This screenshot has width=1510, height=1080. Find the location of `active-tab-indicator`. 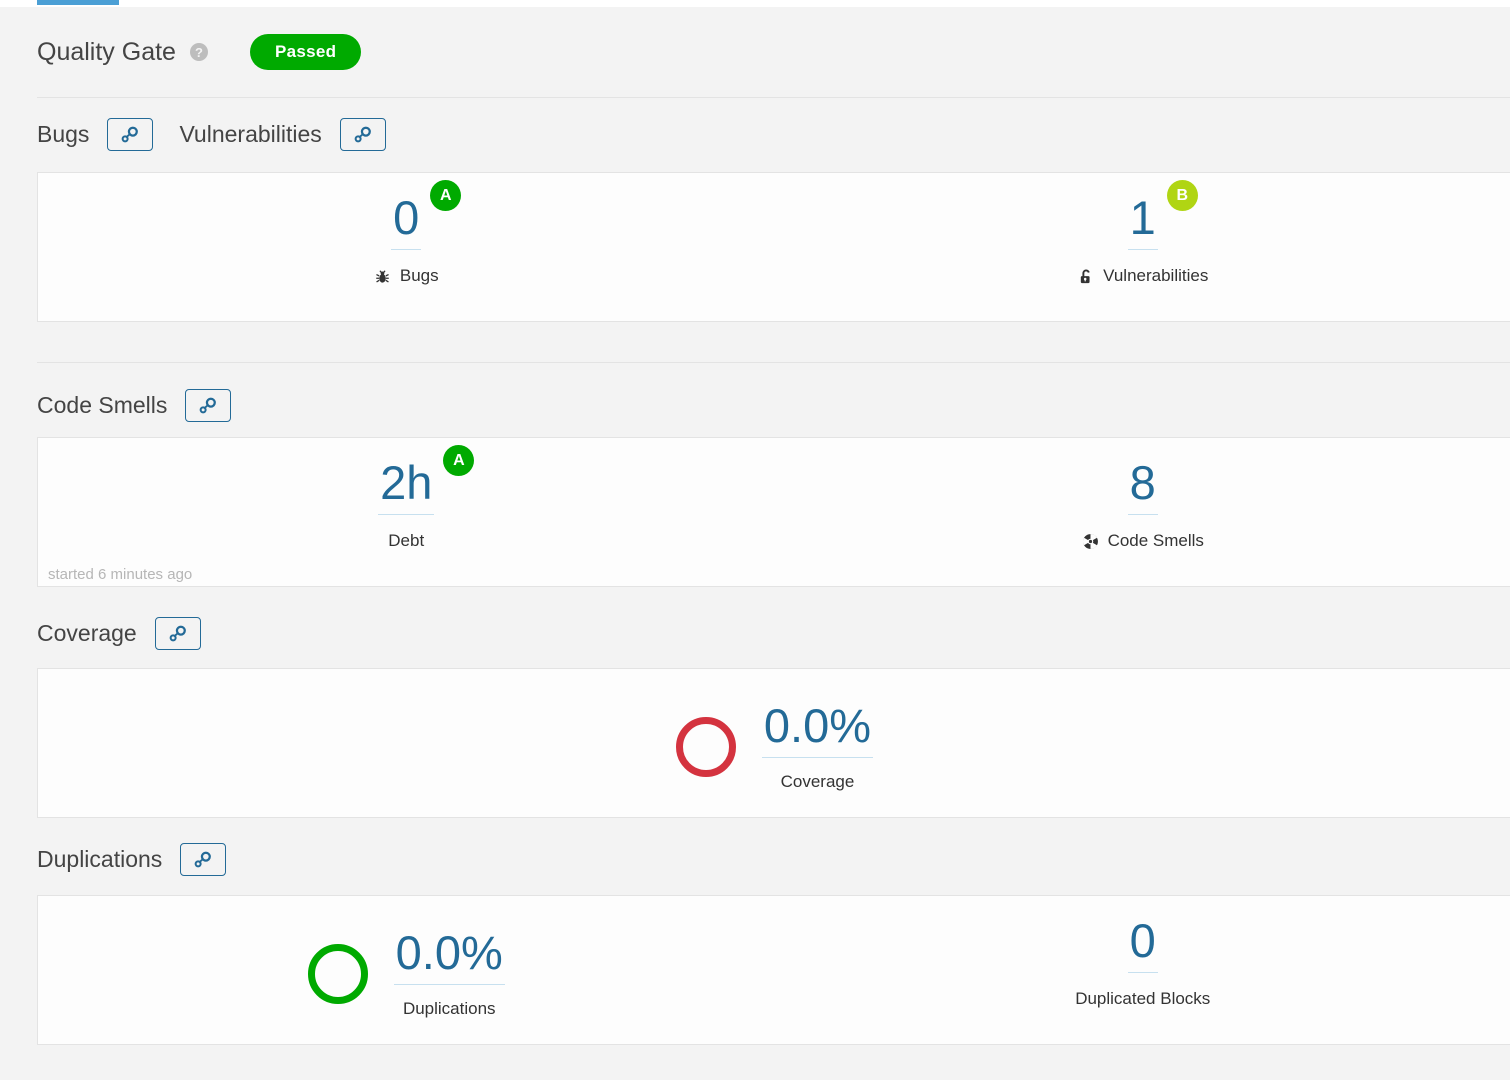

active-tab-indicator is located at coordinates (78, 2).